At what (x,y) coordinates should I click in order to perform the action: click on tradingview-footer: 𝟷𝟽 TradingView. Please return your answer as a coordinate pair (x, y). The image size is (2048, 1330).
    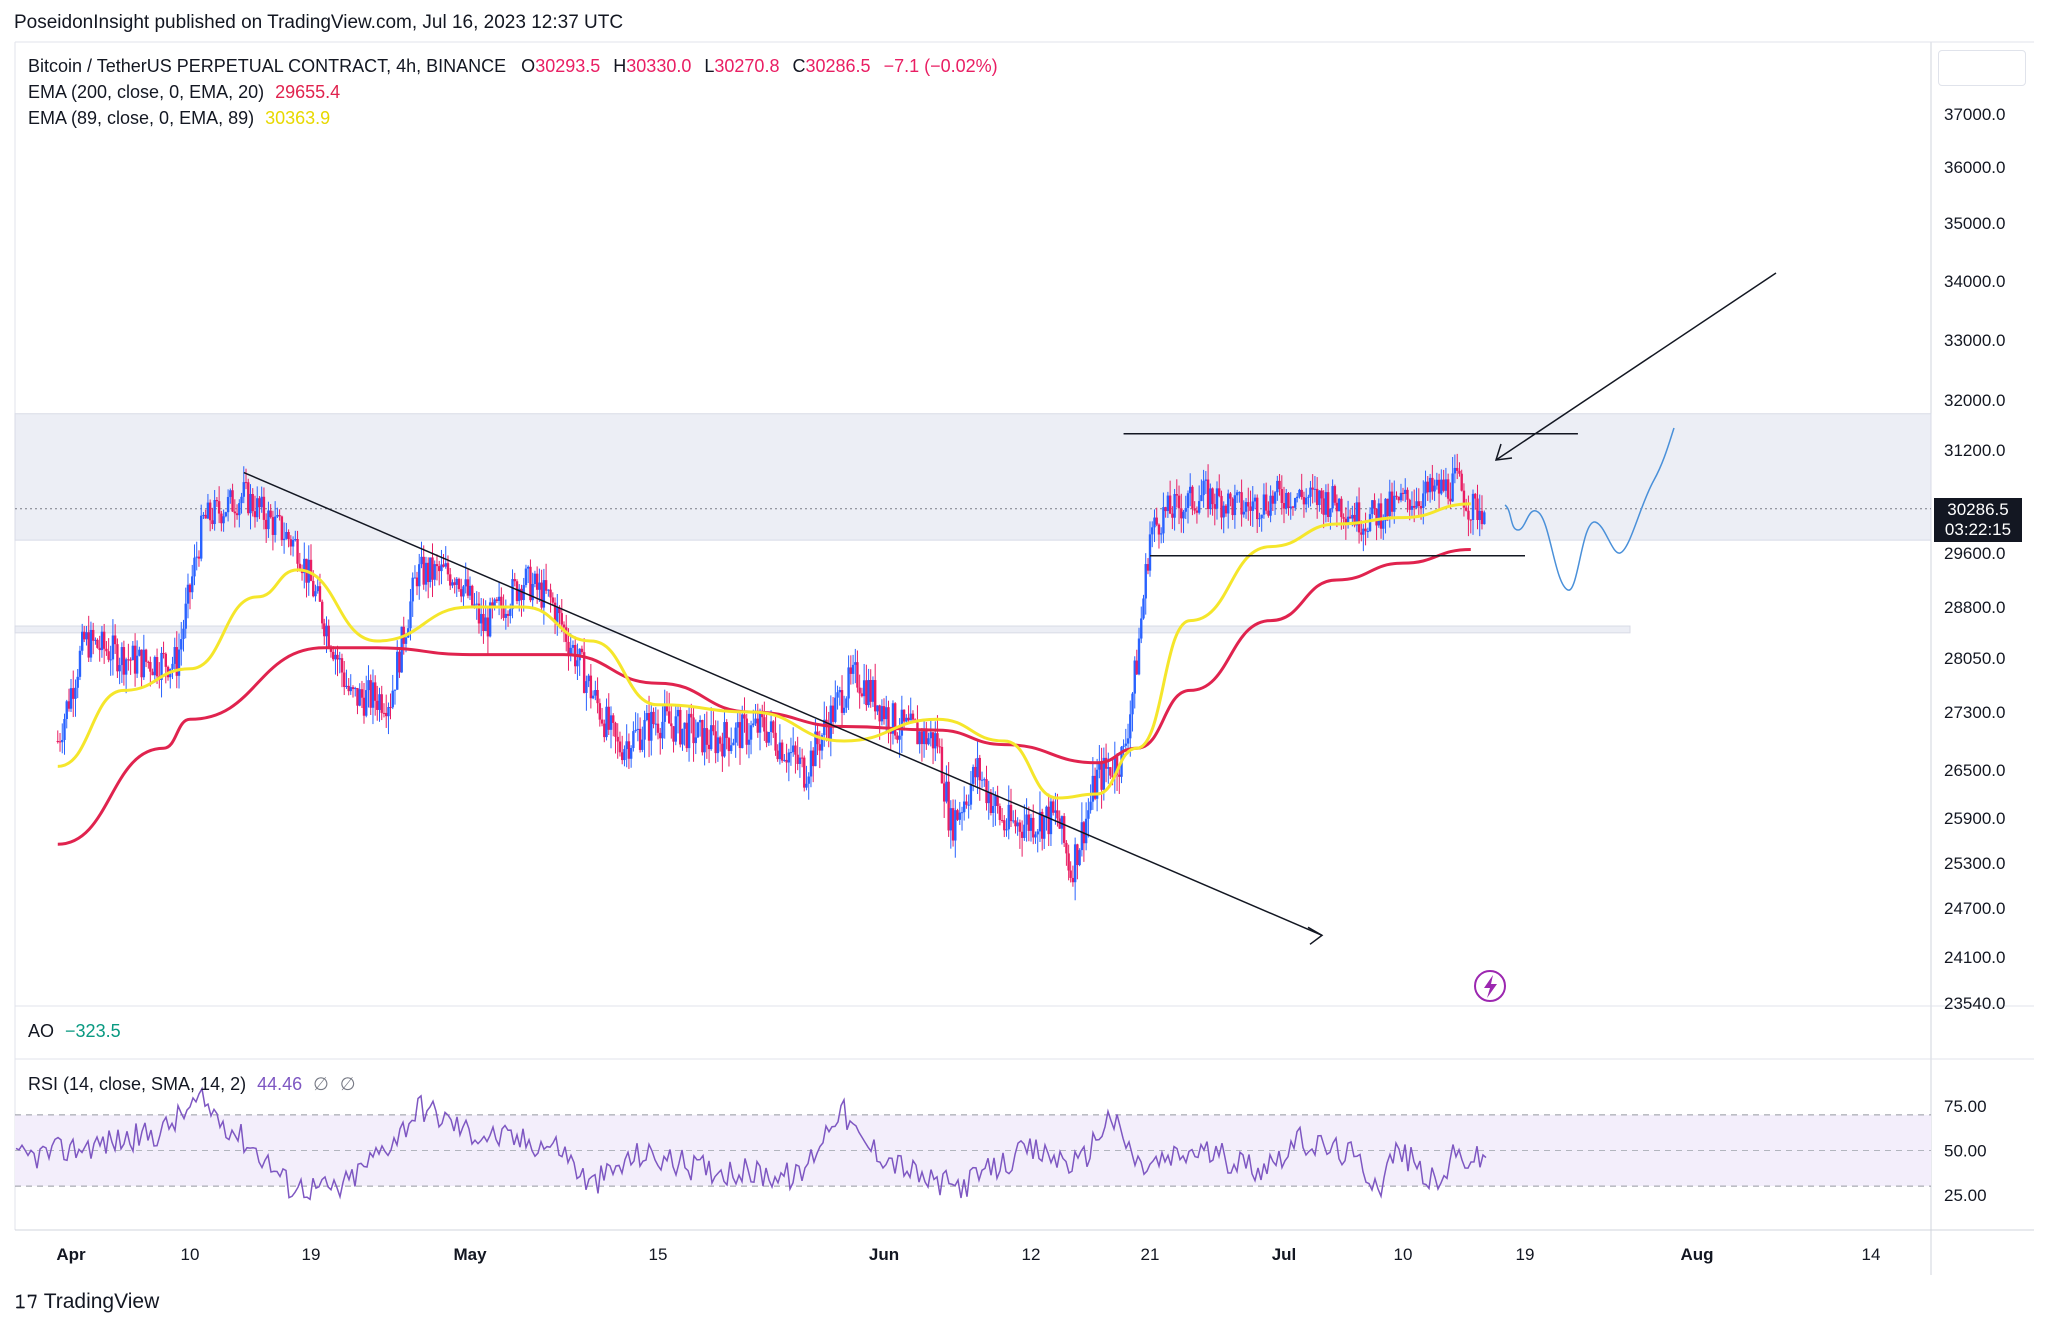
    Looking at the image, I should click on (86, 1302).